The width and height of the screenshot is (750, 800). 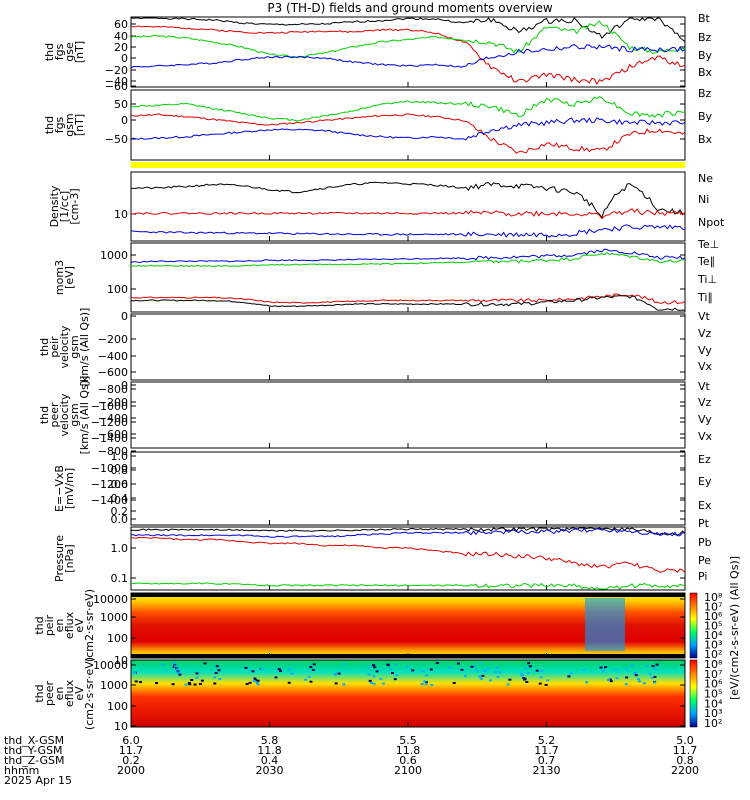 I want to click on y-tick-label: 100, so click(x=117, y=706).